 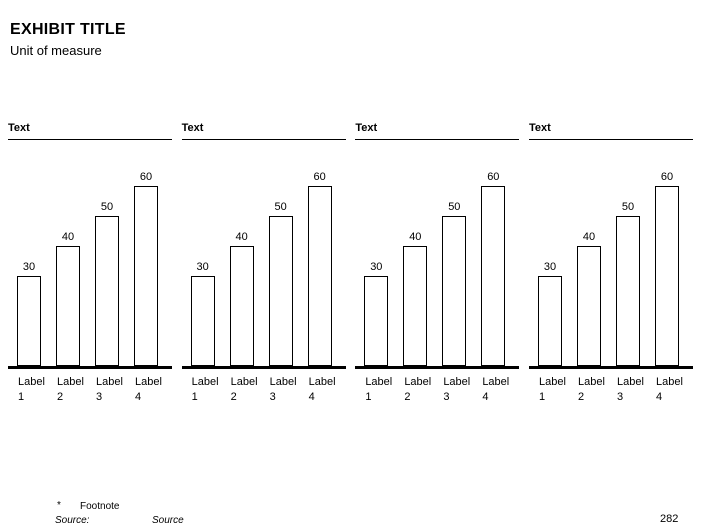 What do you see at coordinates (168, 520) in the screenshot?
I see `source-text: Source` at bounding box center [168, 520].